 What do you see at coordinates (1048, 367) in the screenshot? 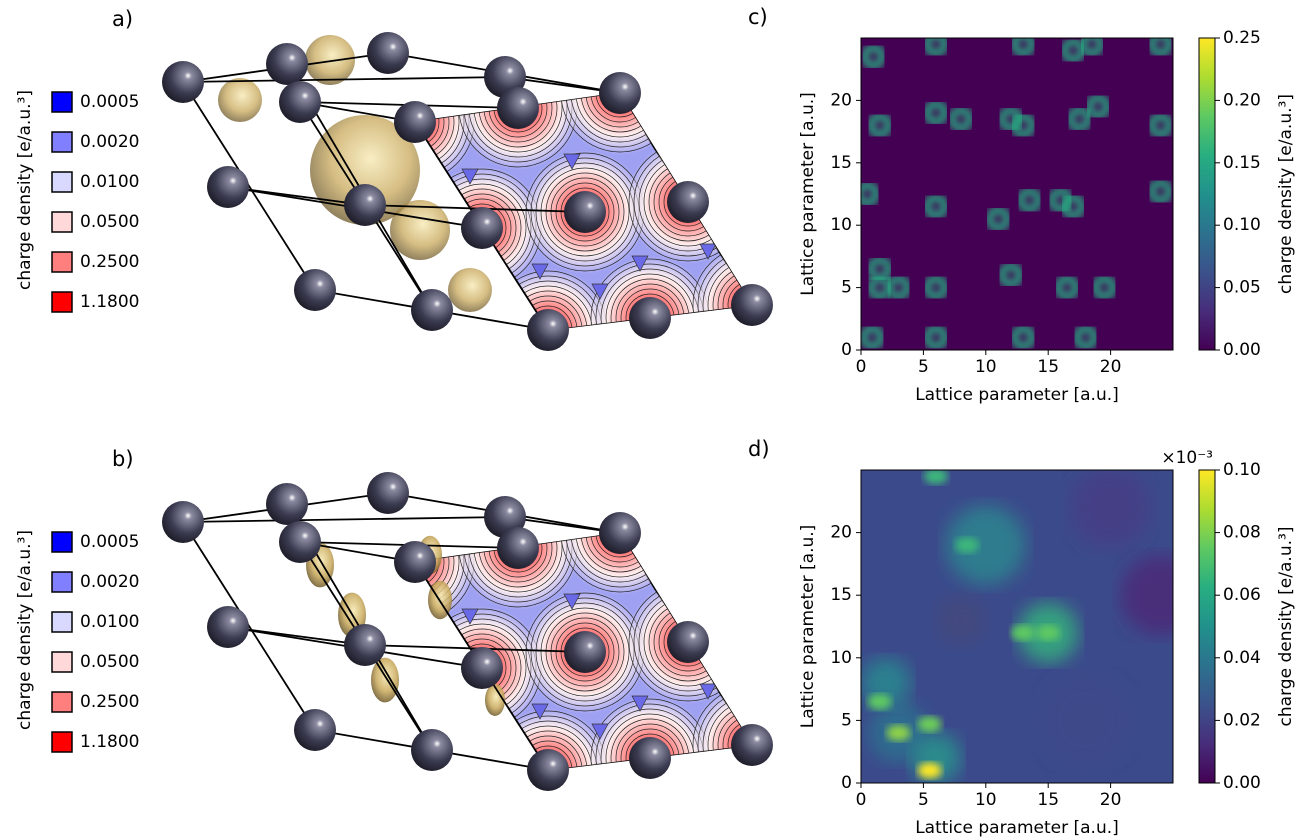
I see `x-tick-label: 15` at bounding box center [1048, 367].